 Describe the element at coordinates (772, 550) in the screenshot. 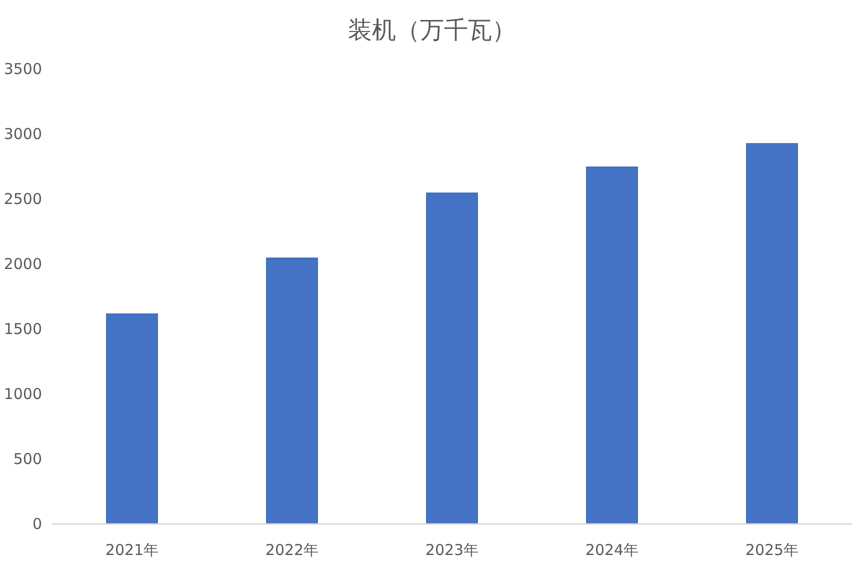

I see `x-tick-label: 2025年` at that location.